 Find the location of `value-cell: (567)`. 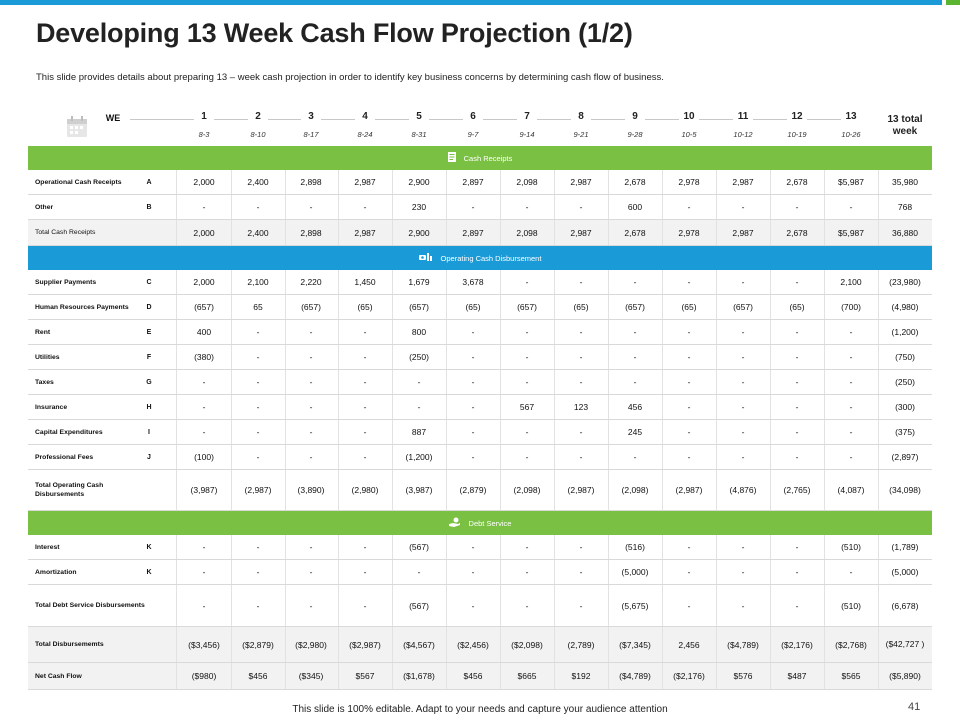

value-cell: (567) is located at coordinates (419, 547).